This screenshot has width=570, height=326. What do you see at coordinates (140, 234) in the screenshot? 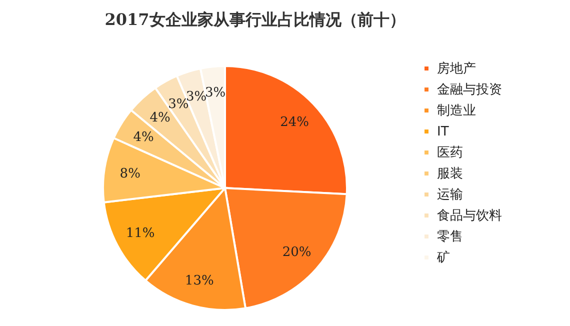
I see `data-label: 11%` at bounding box center [140, 234].